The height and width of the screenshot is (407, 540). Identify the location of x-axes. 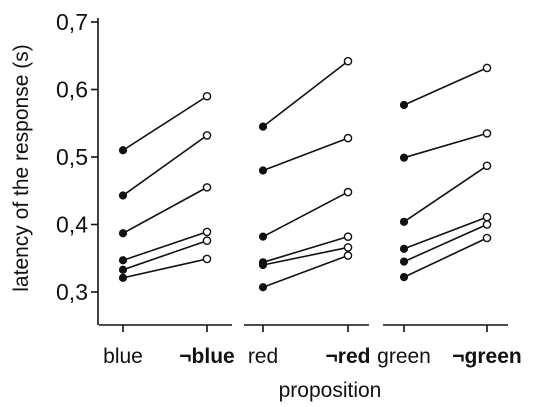
(303, 328).